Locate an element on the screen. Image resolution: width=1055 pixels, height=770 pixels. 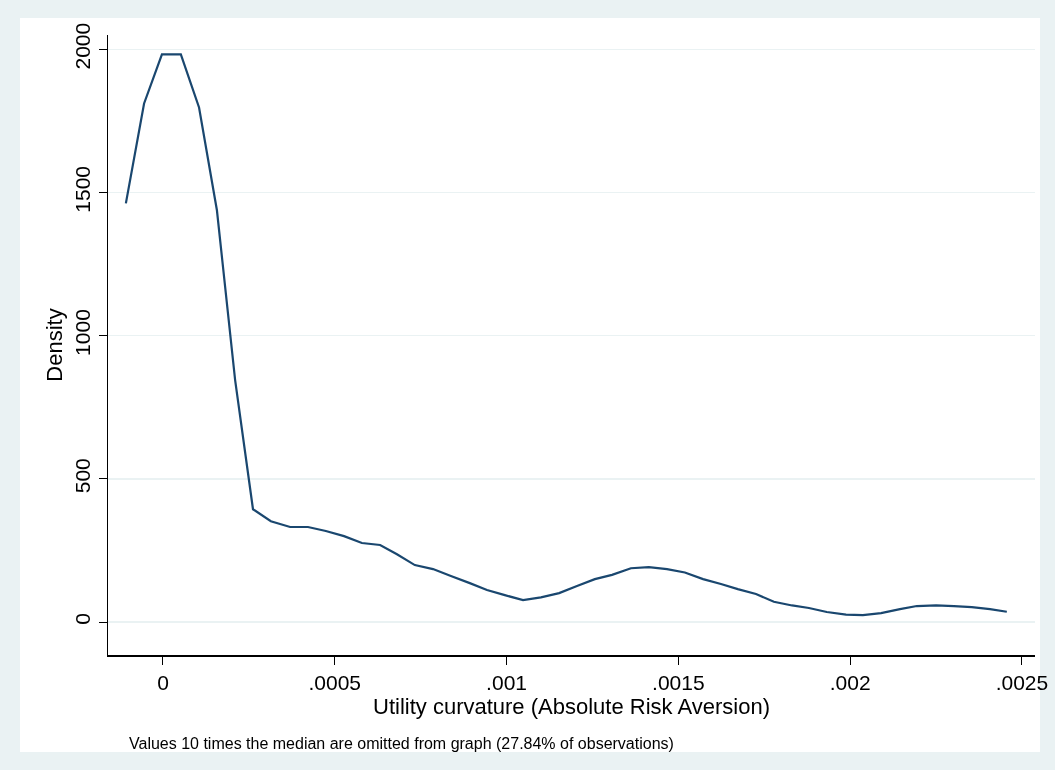
y-tick-label: 2000 is located at coordinates (83, 46).